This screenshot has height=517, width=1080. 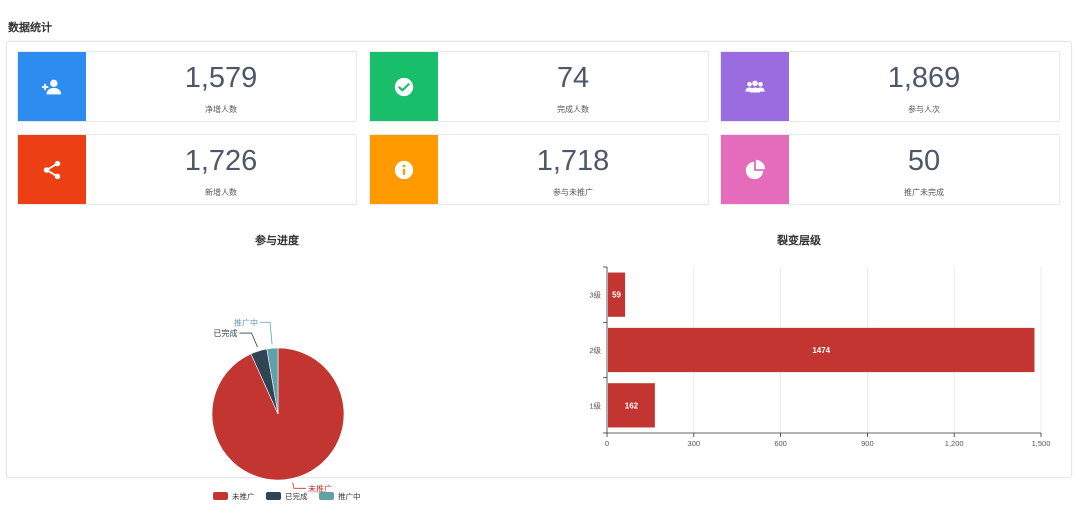 What do you see at coordinates (780, 443) in the screenshot?
I see `x-tick-label-2: 600` at bounding box center [780, 443].